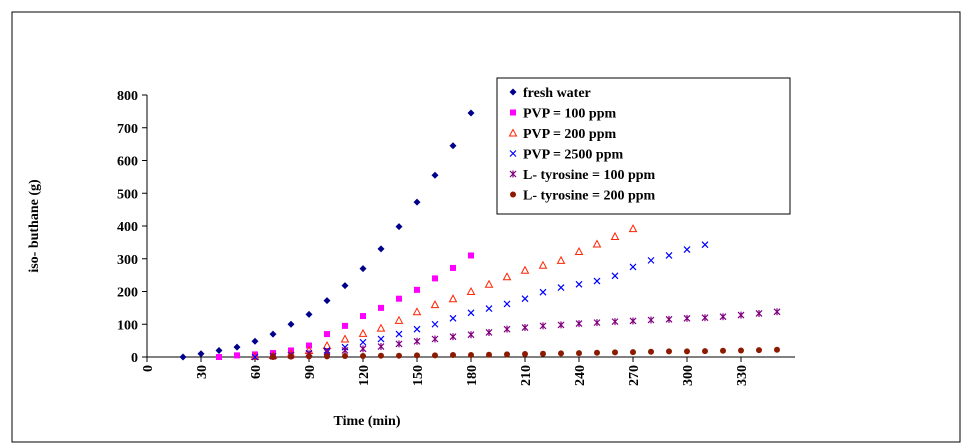 The height and width of the screenshot is (446, 970). I want to click on y-tick-label: 200, so click(127, 293).